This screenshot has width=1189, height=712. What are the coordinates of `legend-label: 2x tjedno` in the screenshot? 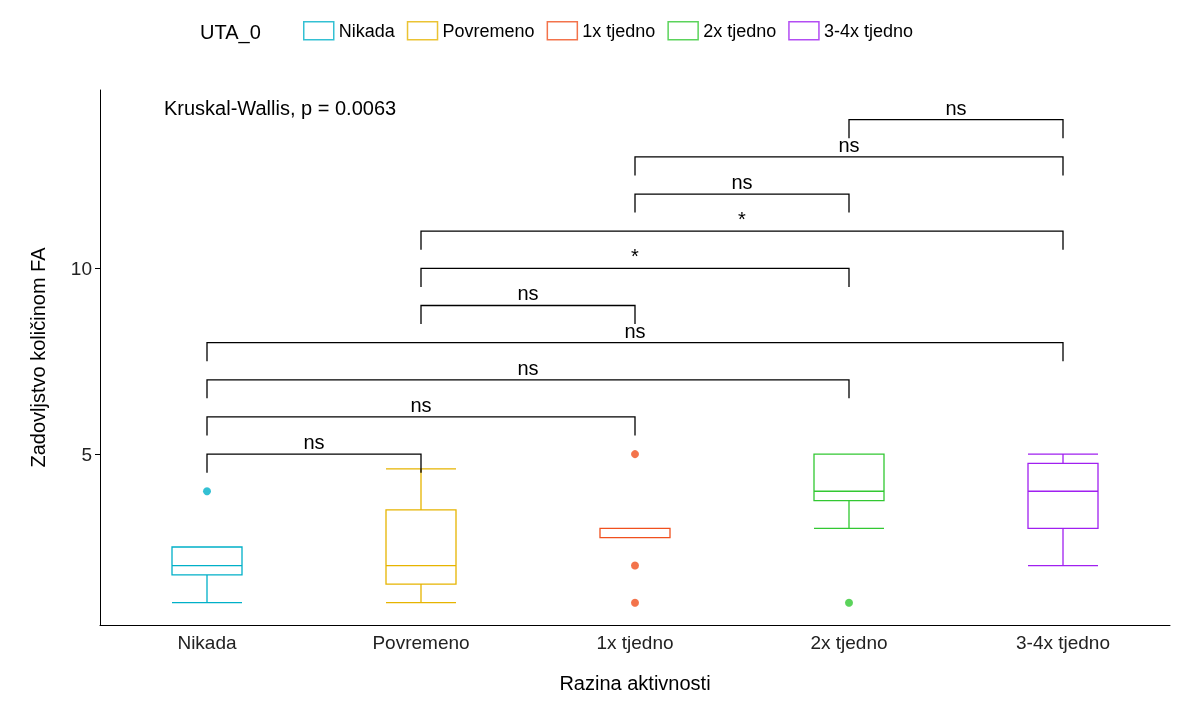 It's located at (740, 30).